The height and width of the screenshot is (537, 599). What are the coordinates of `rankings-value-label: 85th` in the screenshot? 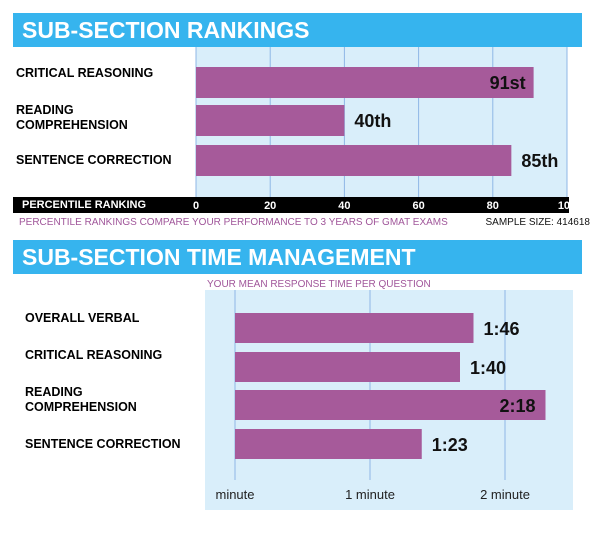 It's located at (539, 161).